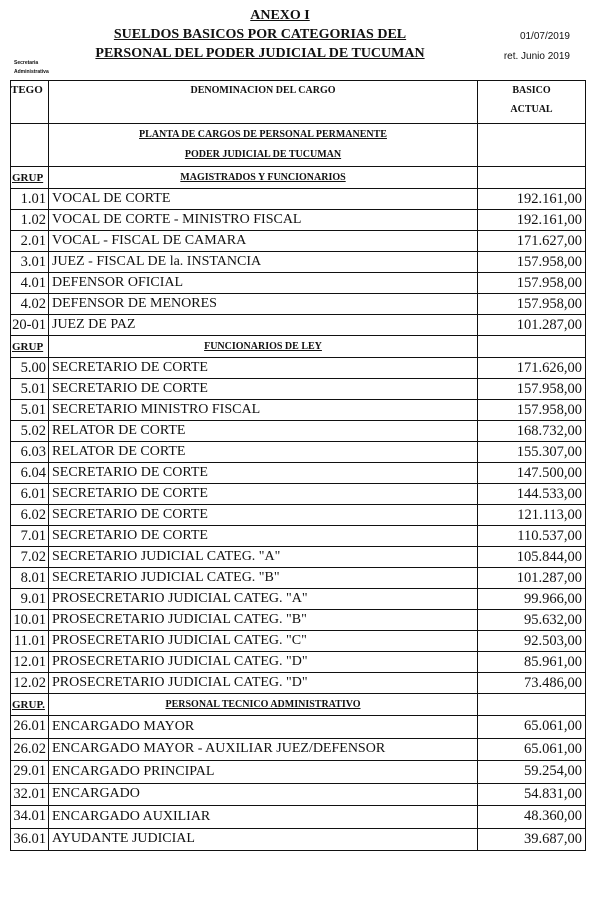 This screenshot has height=900, width=600. Describe the element at coordinates (298, 346) in the screenshot. I see `section-header-row: GRUP FUNCIONARIOS DE LEY` at that location.